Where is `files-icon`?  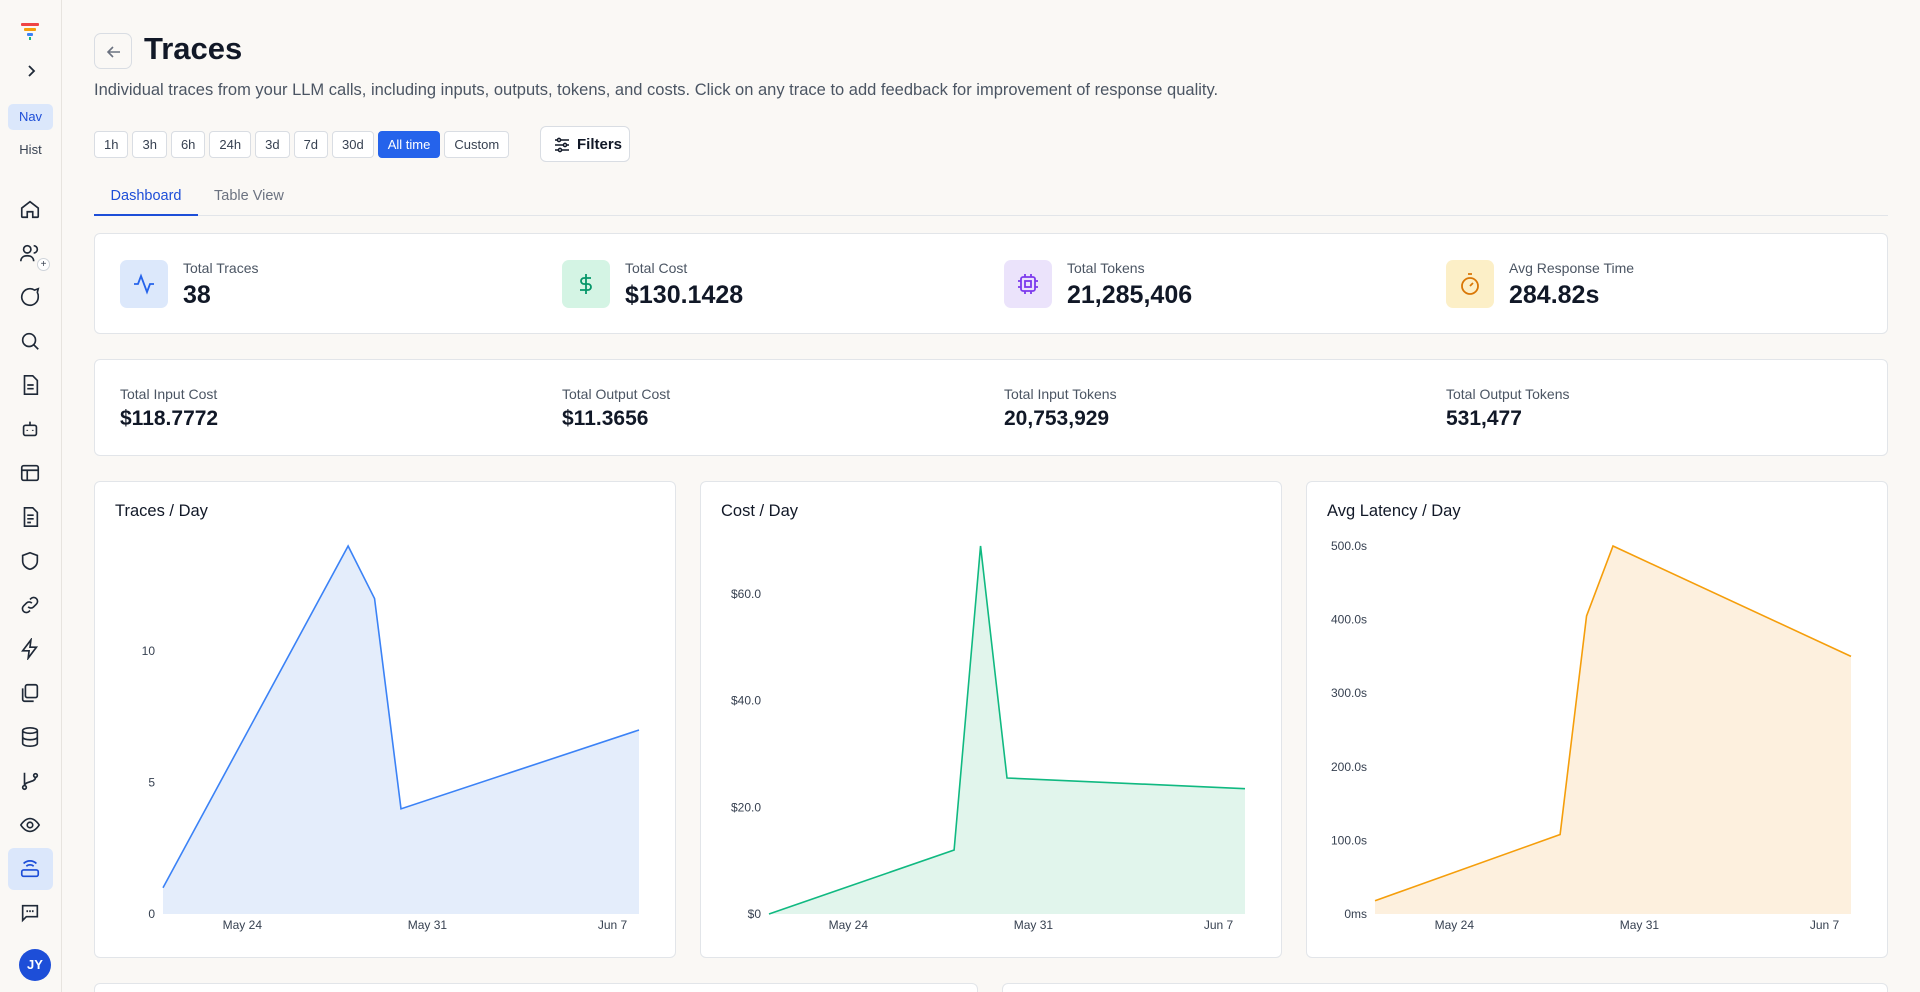
files-icon is located at coordinates (30, 693).